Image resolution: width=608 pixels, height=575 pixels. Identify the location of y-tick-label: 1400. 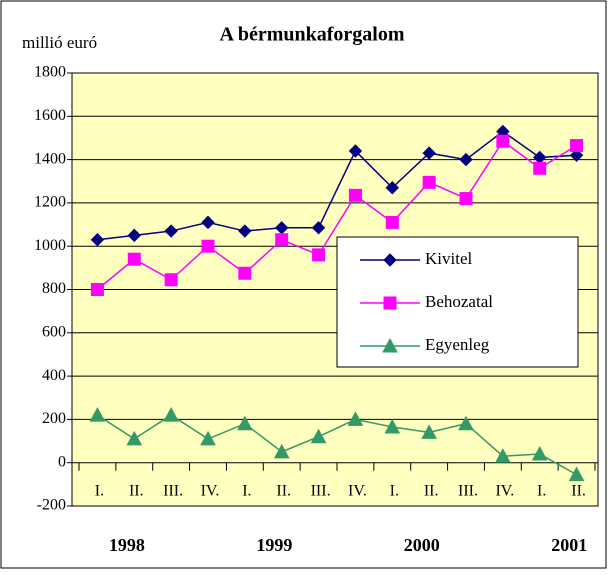
(50, 158).